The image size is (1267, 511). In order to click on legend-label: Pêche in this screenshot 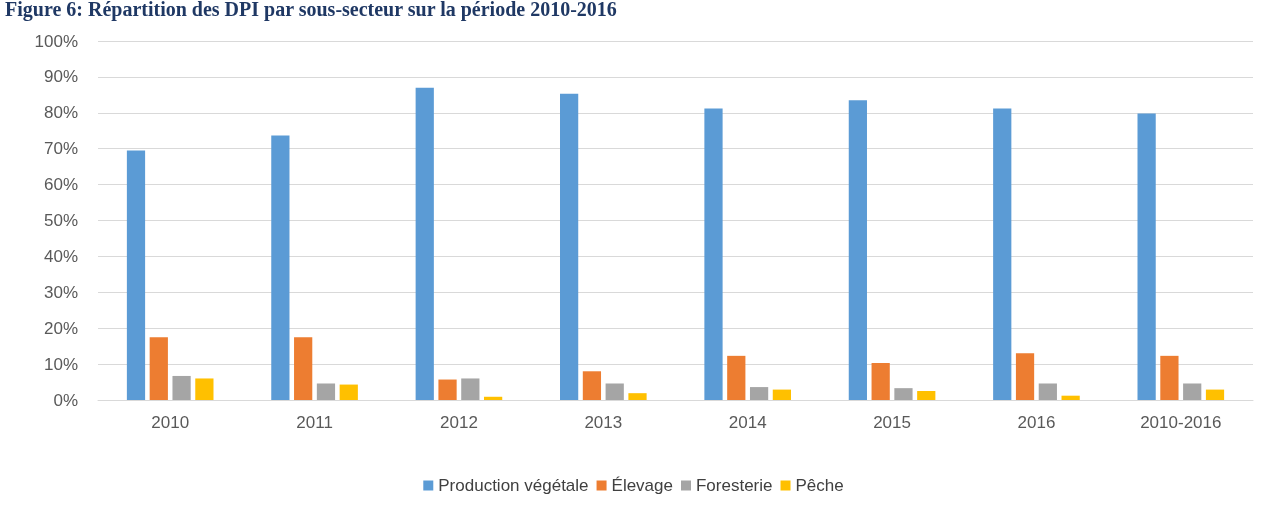, I will do `click(819, 485)`.